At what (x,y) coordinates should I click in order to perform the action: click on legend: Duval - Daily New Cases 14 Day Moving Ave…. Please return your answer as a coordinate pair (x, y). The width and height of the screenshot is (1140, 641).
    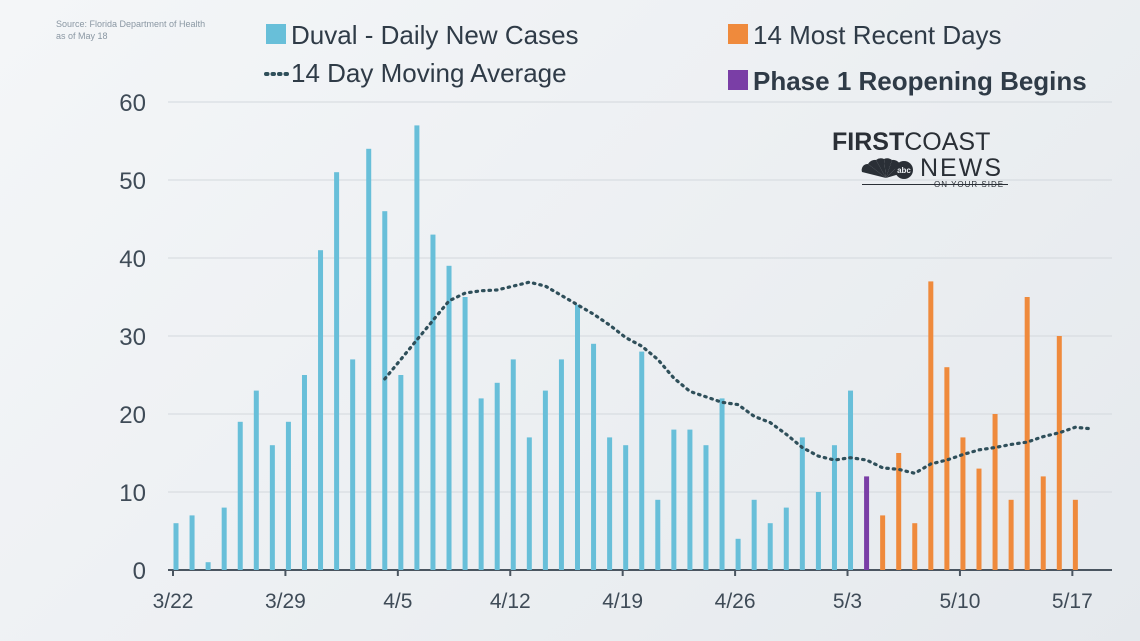
    Looking at the image, I should click on (675, 58).